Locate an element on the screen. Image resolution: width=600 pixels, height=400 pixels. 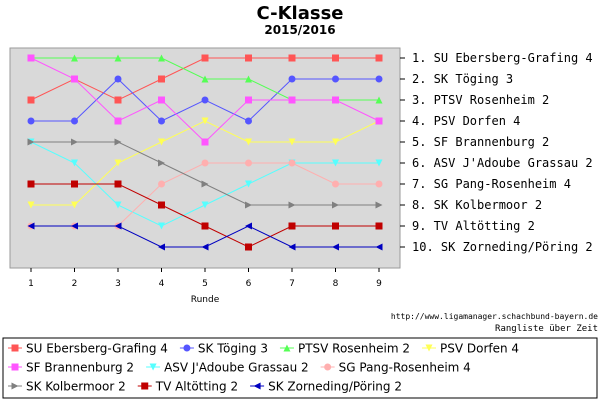
legend-label: SG Pang-Rosenheim 4 is located at coordinates (405, 368).